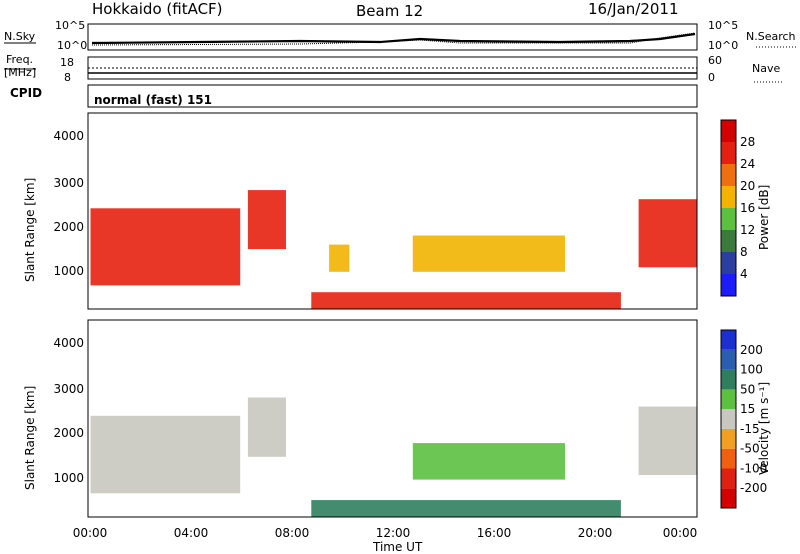  What do you see at coordinates (191, 533) in the screenshot?
I see `xtick-0400: 04:00` at bounding box center [191, 533].